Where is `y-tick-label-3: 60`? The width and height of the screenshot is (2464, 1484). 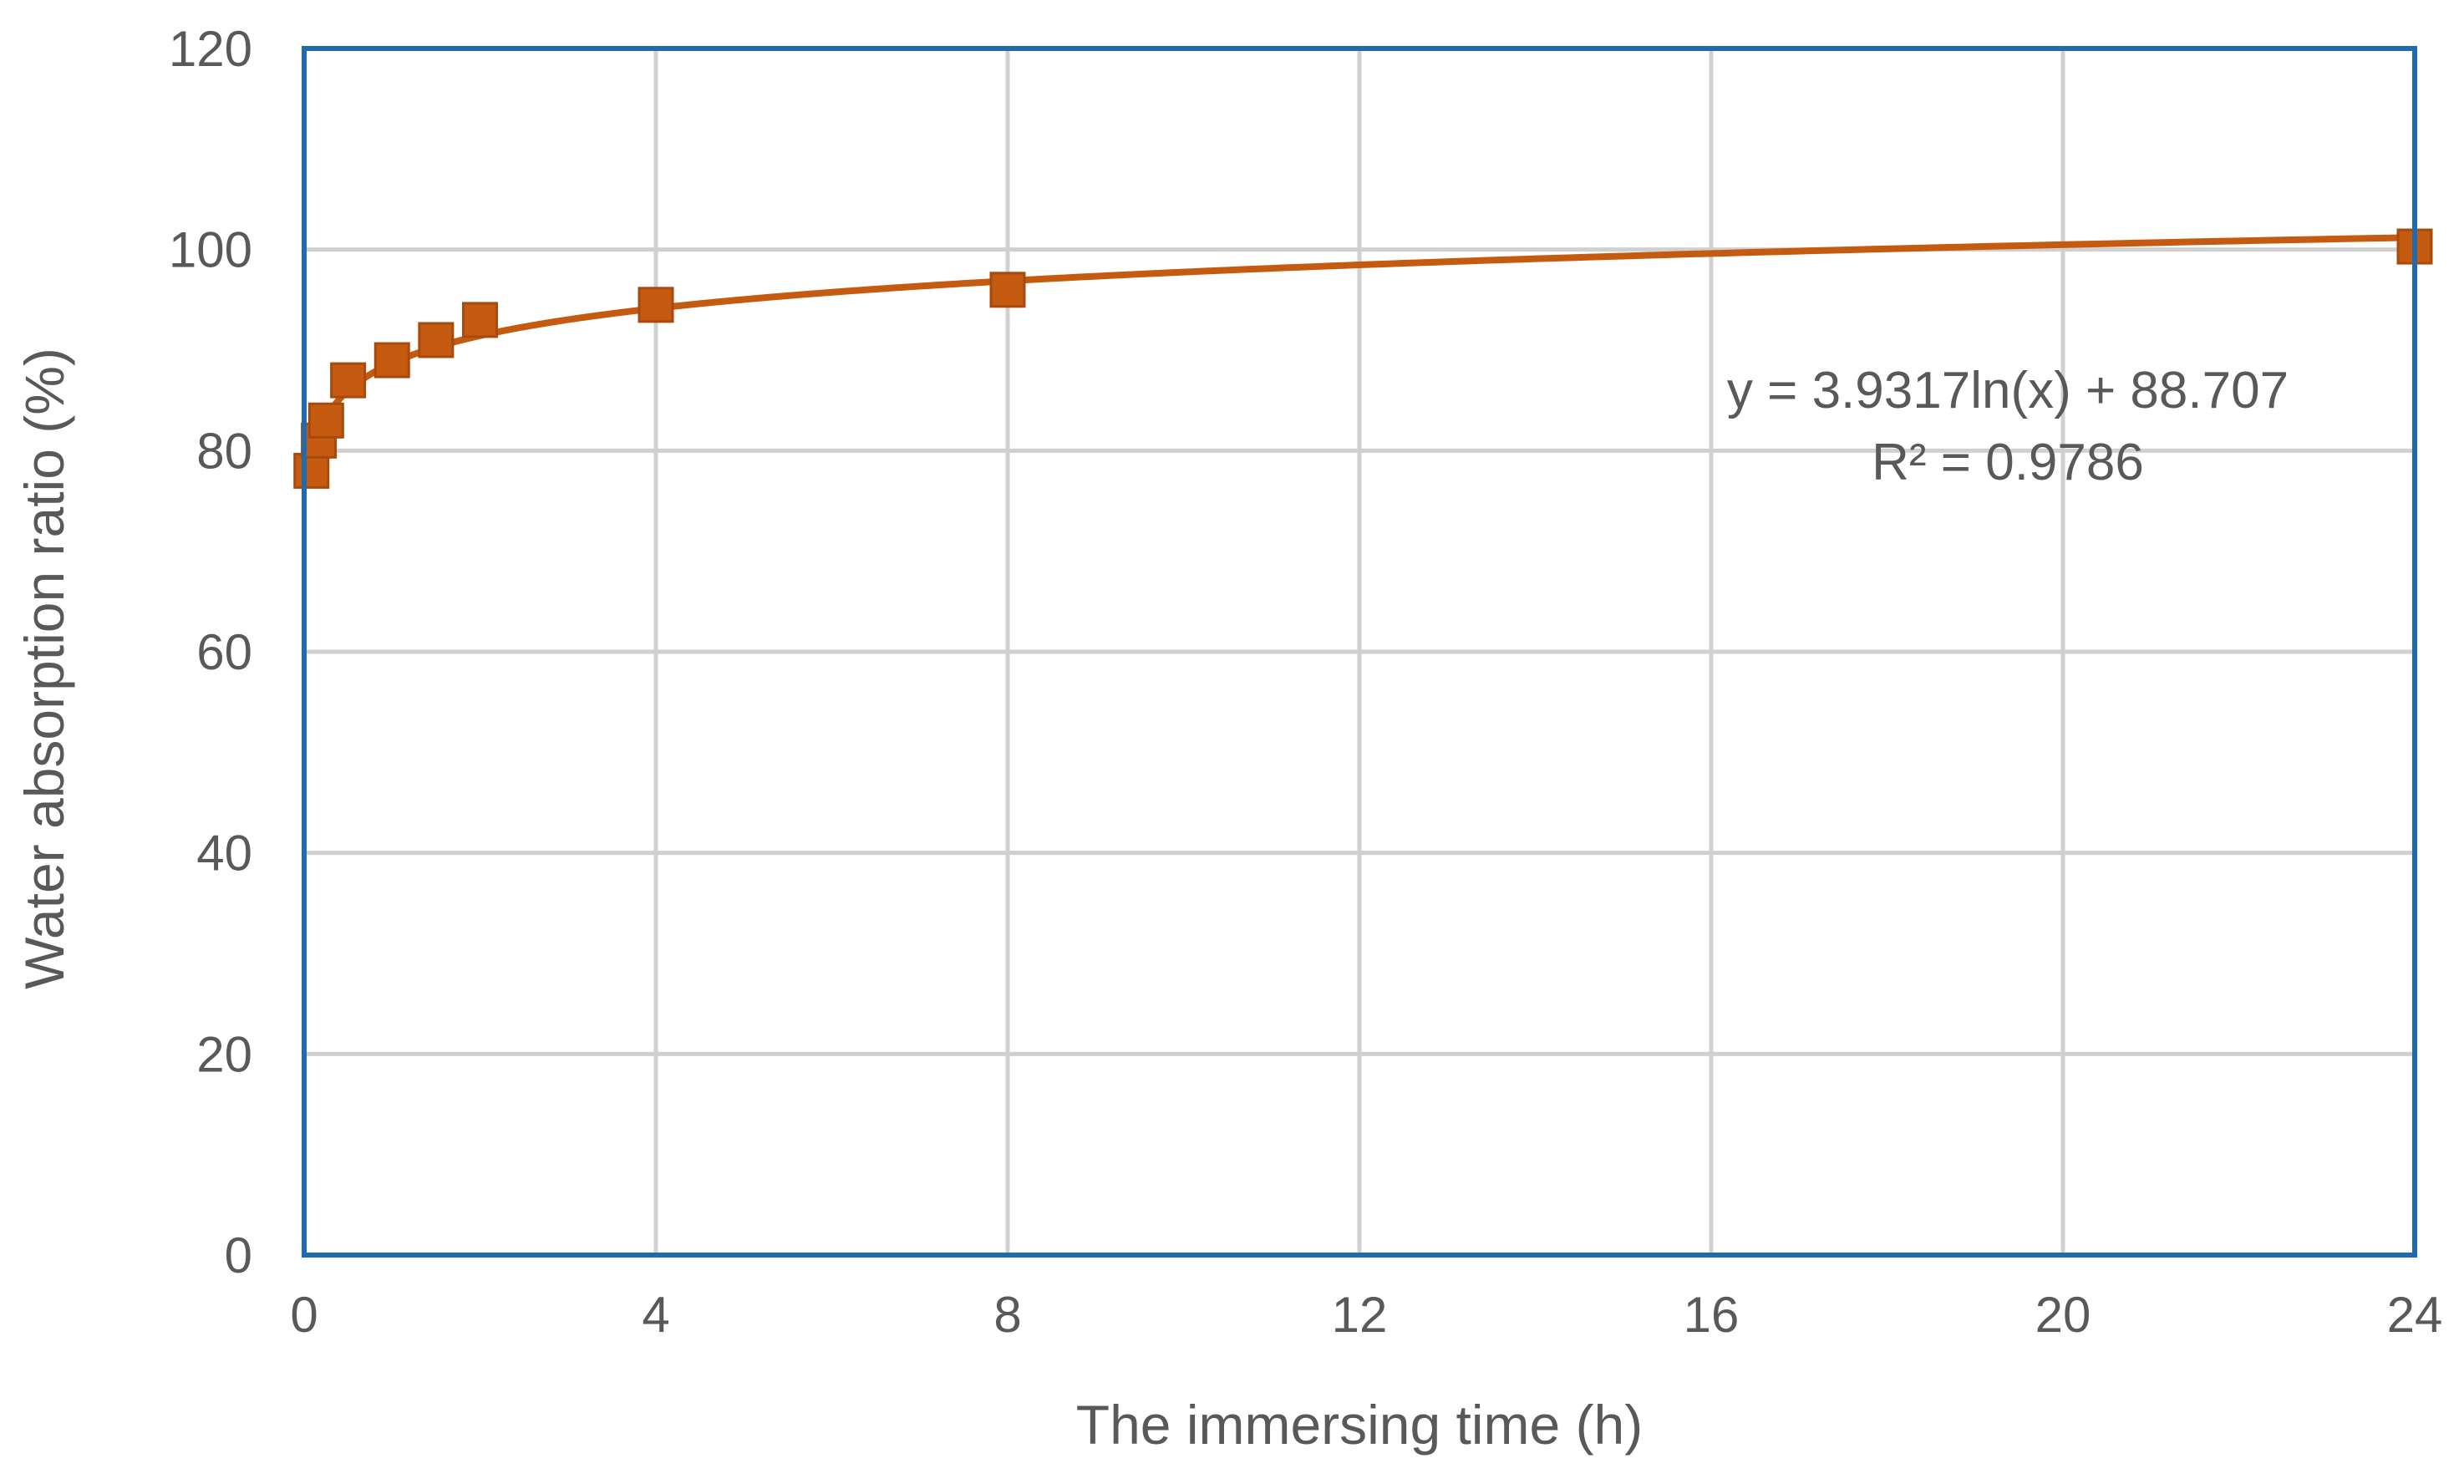
y-tick-label-3: 60 is located at coordinates (224, 652).